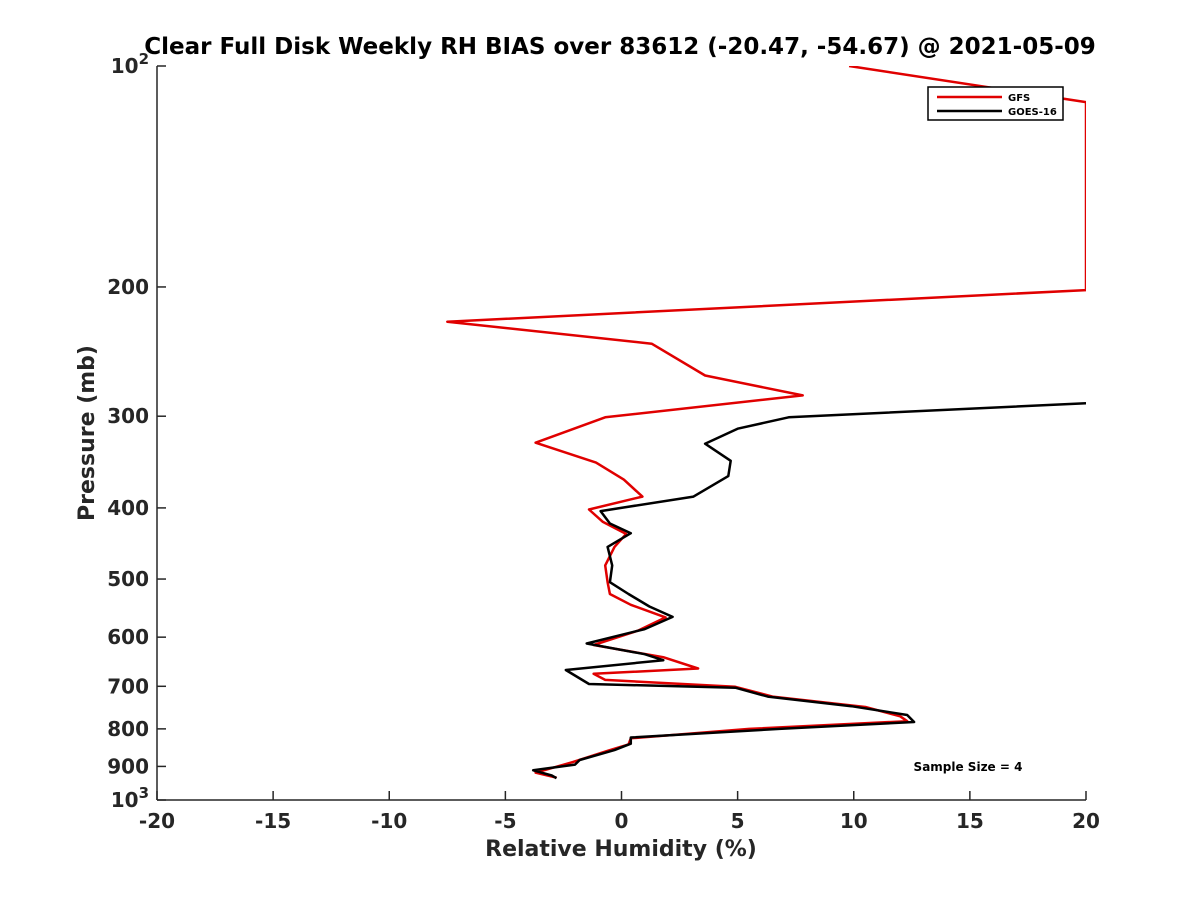 The width and height of the screenshot is (1200, 900). Describe the element at coordinates (128, 416) in the screenshot. I see `y-tick-label: 300` at that location.